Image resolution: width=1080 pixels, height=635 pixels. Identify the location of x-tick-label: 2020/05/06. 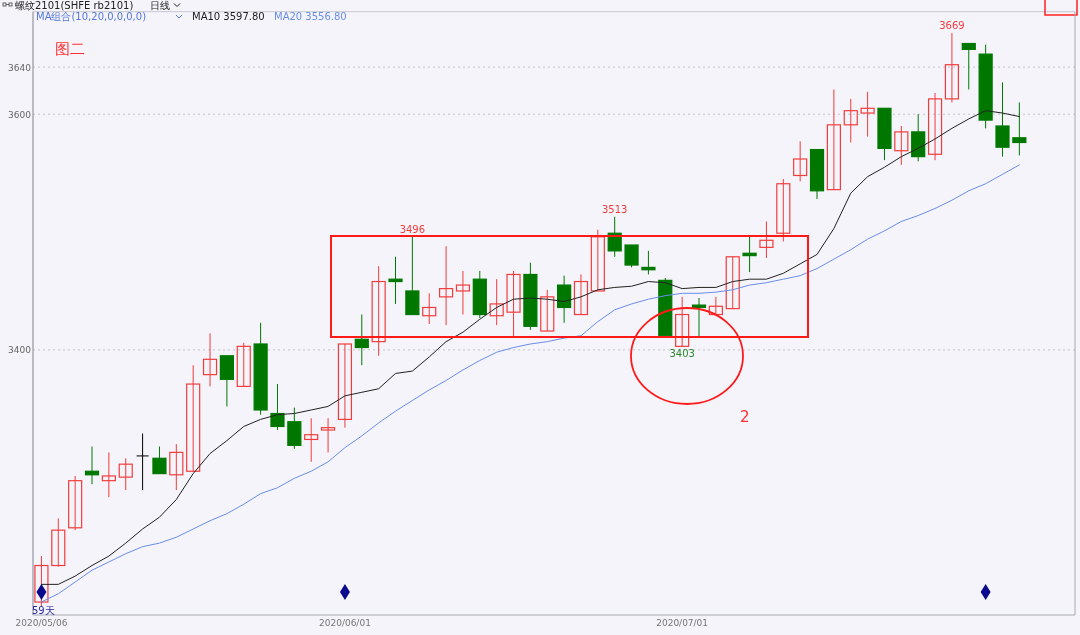
(41, 623).